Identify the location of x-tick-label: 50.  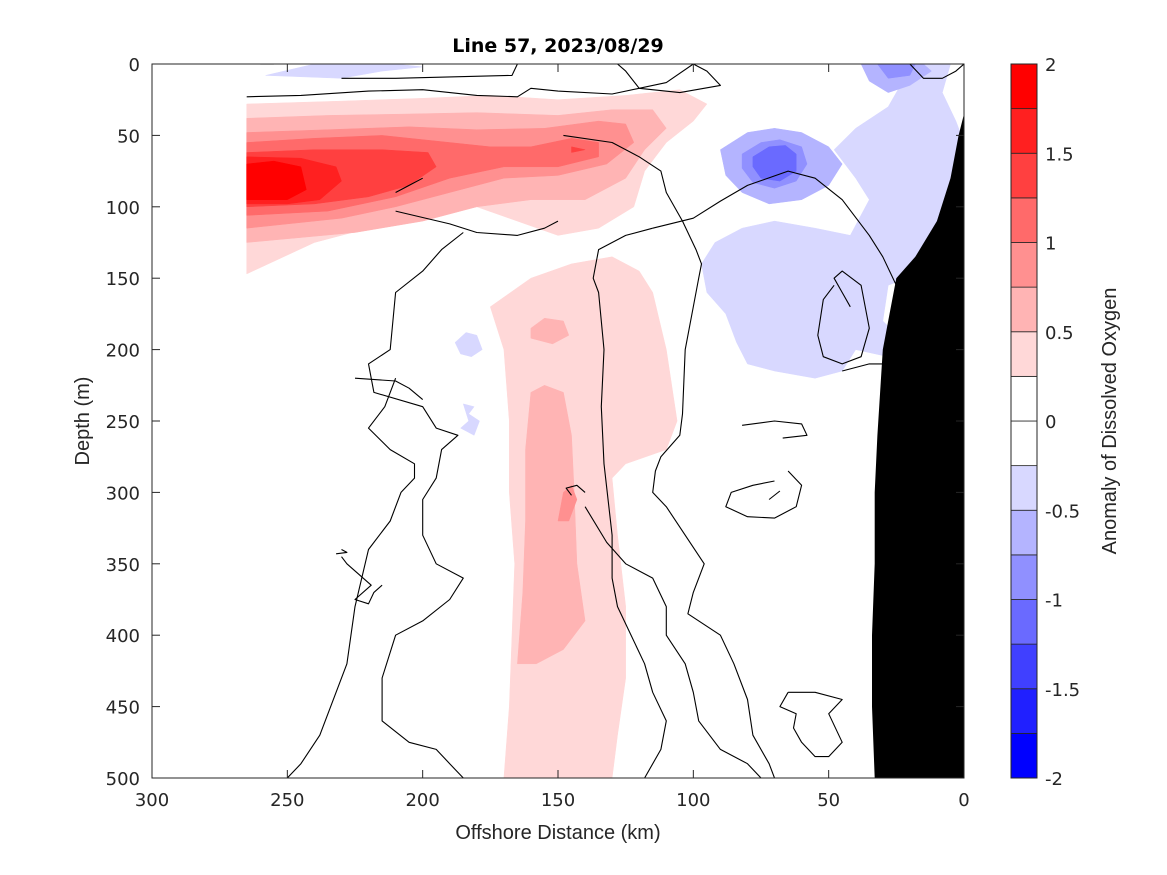
(828, 800).